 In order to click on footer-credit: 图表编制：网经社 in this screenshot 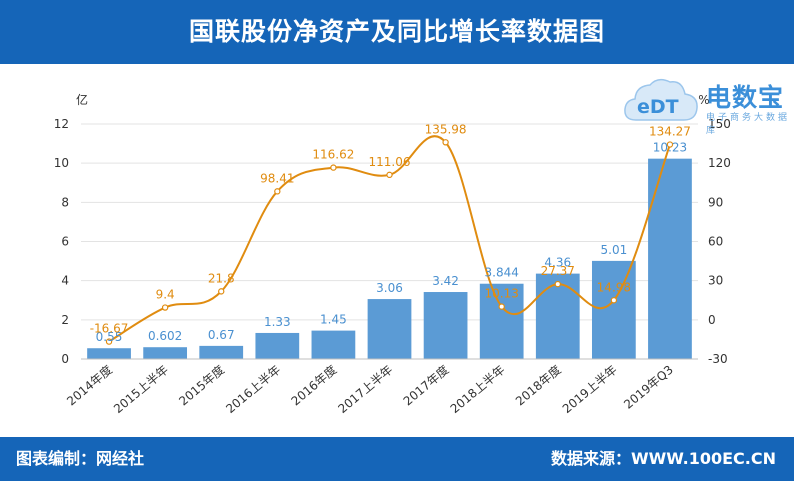, I will do `click(80, 458)`.